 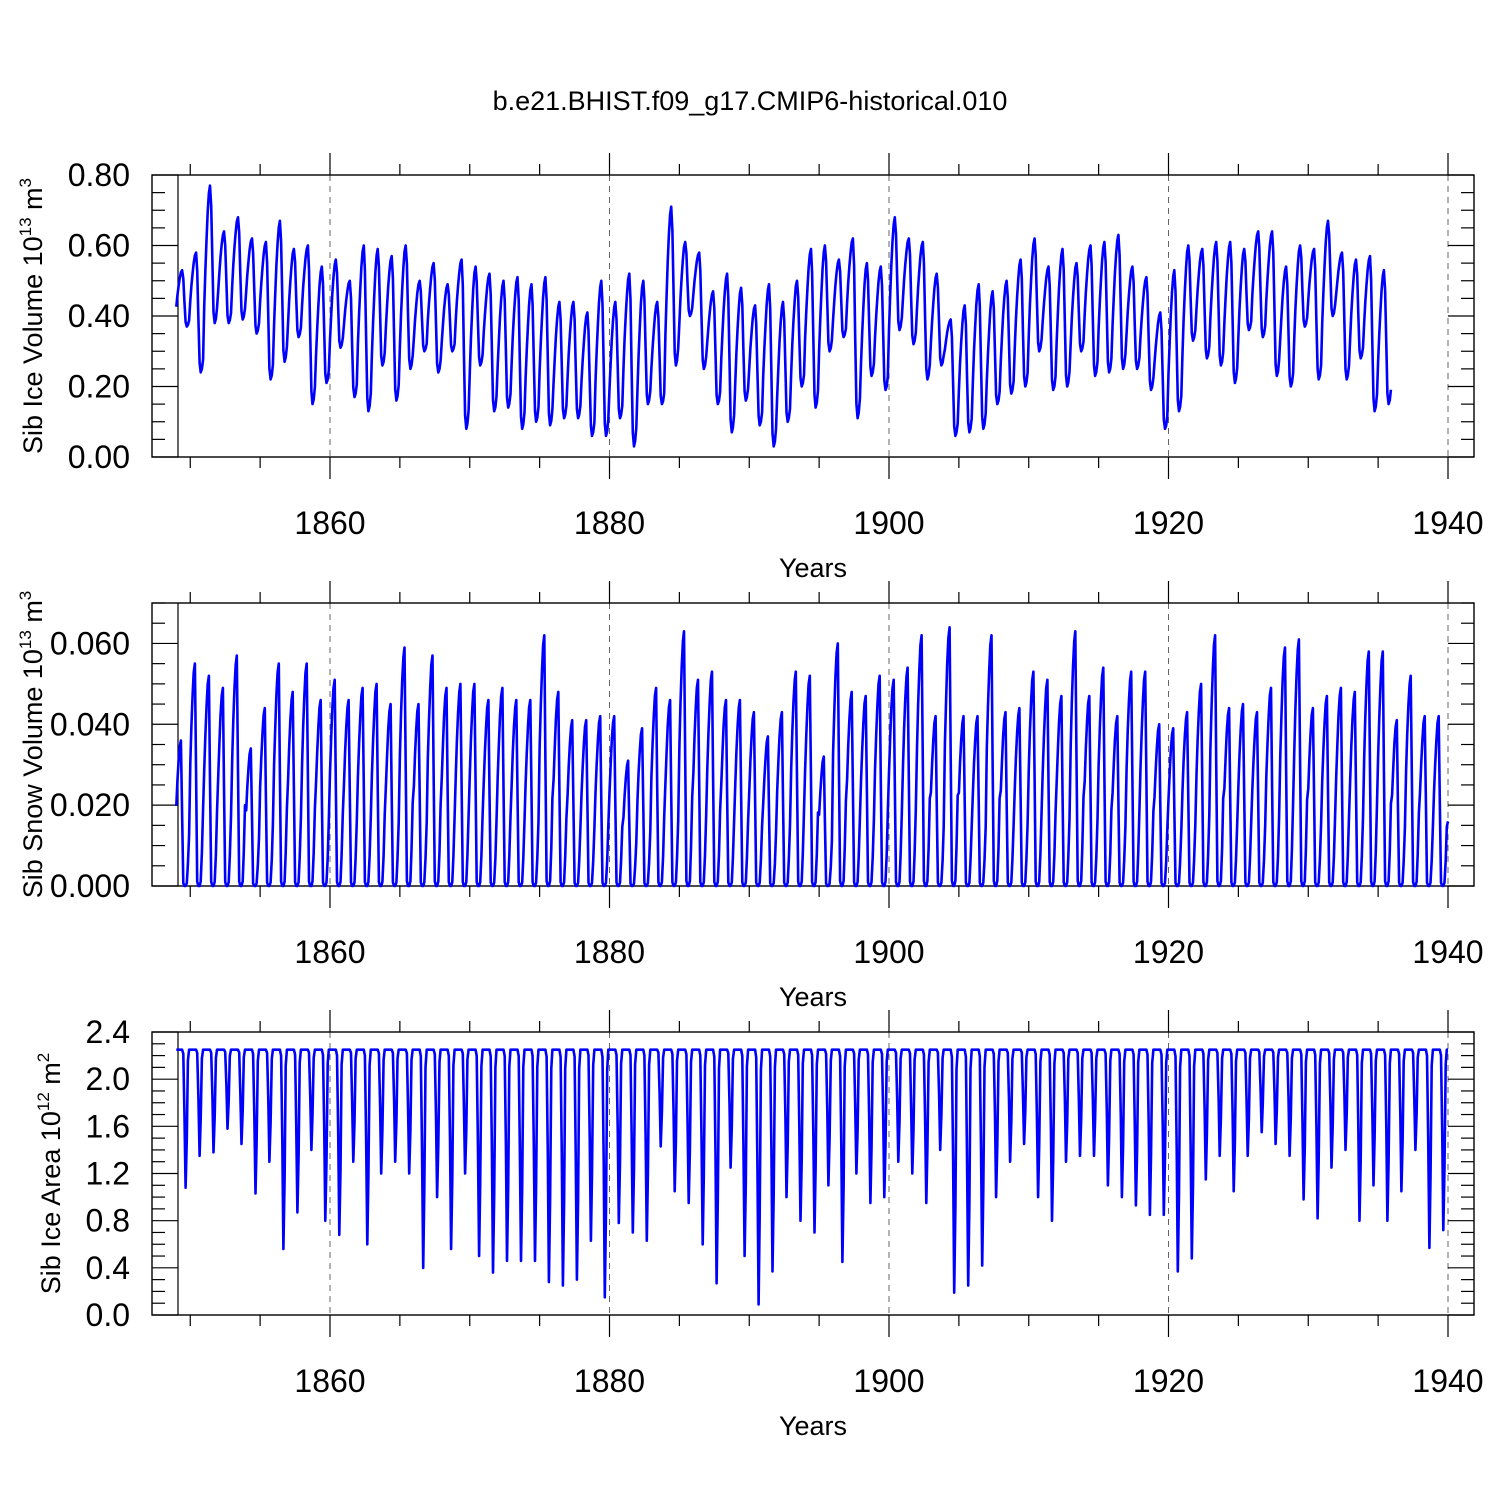 I want to click on y-axis-title-text: Sib Ice Volume 10, so click(x=33, y=345).